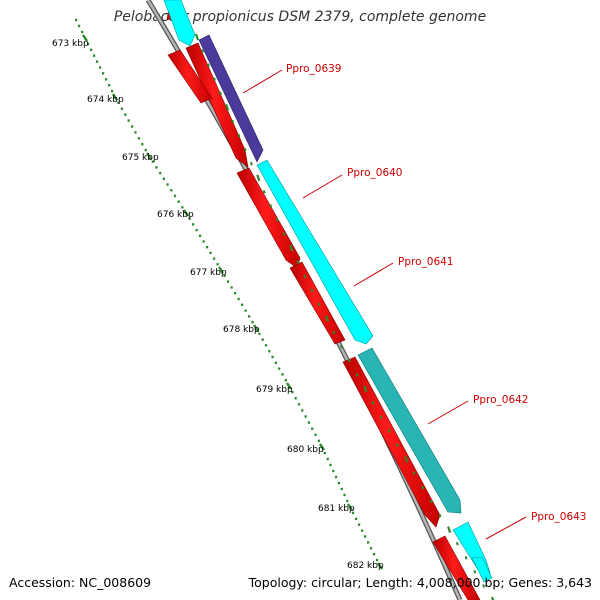 Image resolution: width=600 pixels, height=600 pixels. What do you see at coordinates (140, 158) in the screenshot?
I see `ruler-tick-label: 675 kbp` at bounding box center [140, 158].